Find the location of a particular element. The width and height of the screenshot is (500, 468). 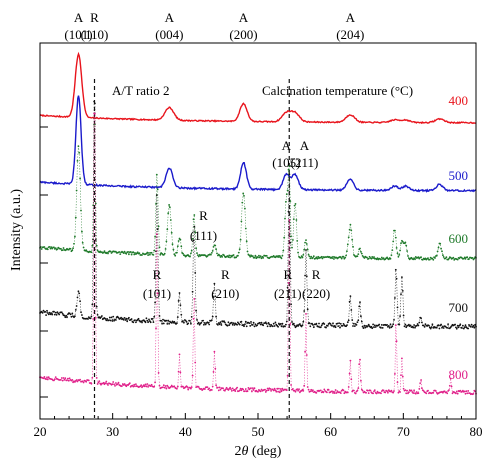

series-label: 600 is located at coordinates (459, 238).